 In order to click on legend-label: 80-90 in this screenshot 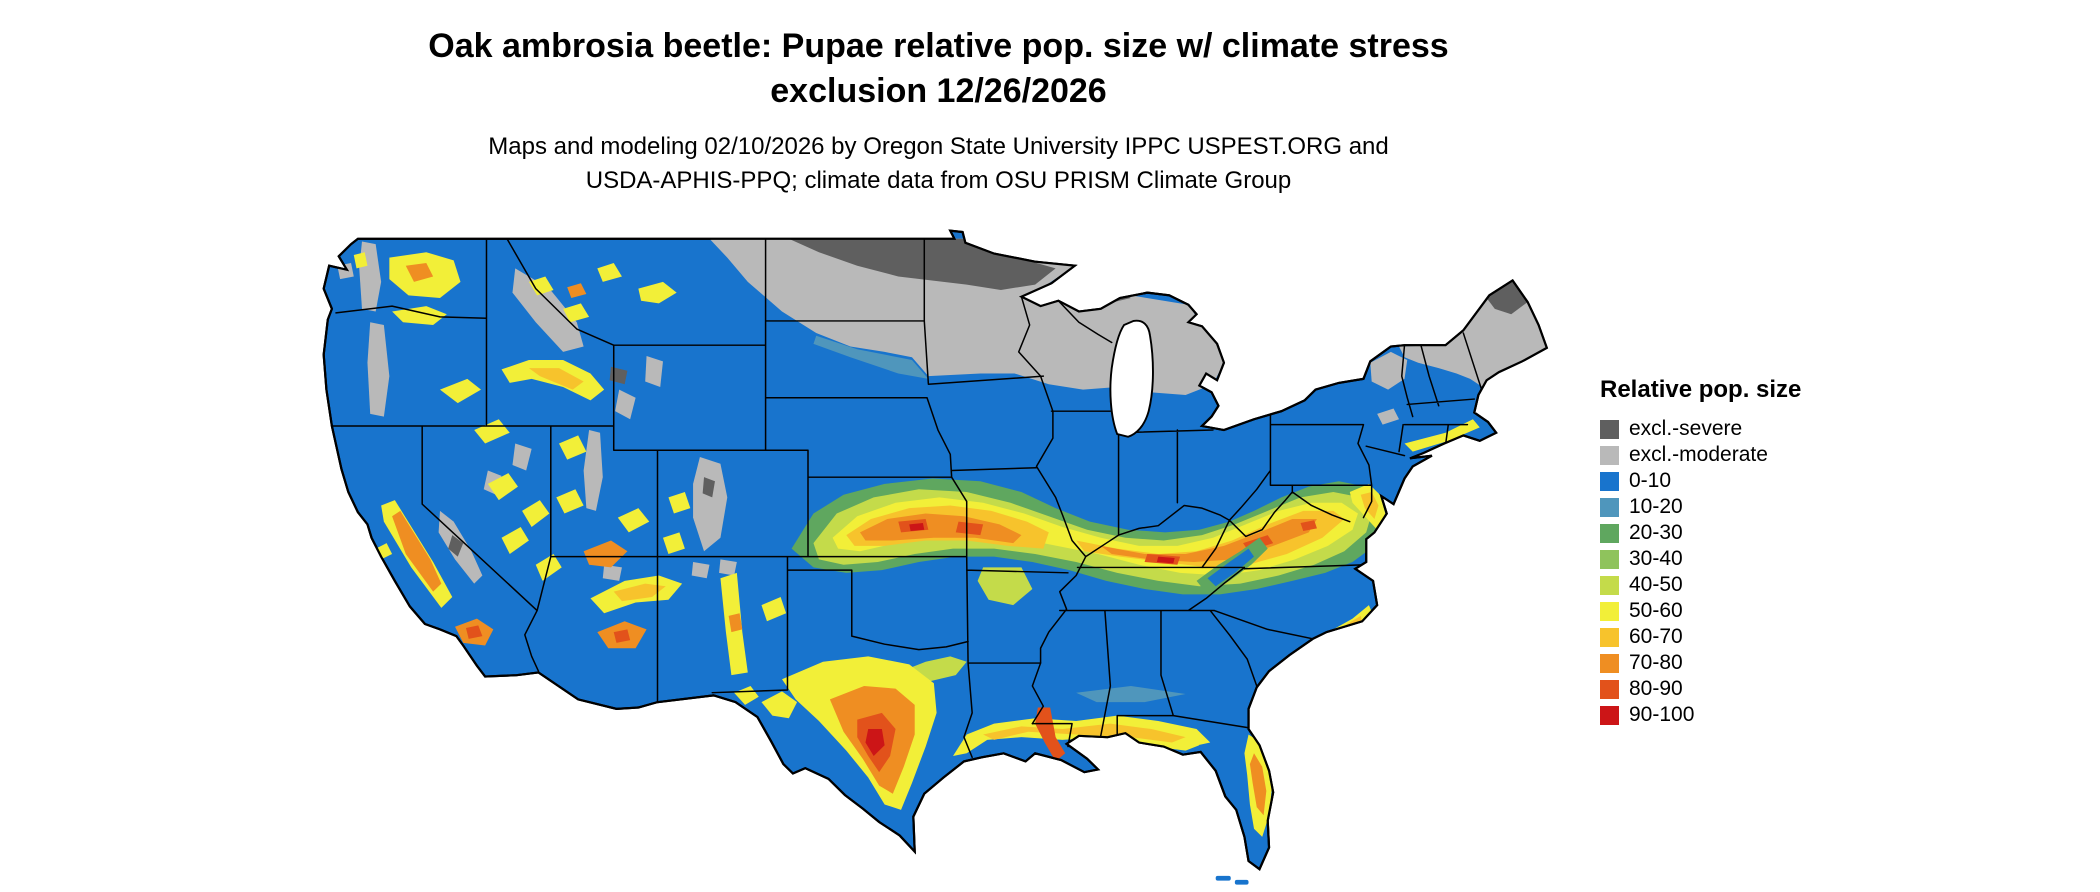, I will do `click(1656, 688)`.